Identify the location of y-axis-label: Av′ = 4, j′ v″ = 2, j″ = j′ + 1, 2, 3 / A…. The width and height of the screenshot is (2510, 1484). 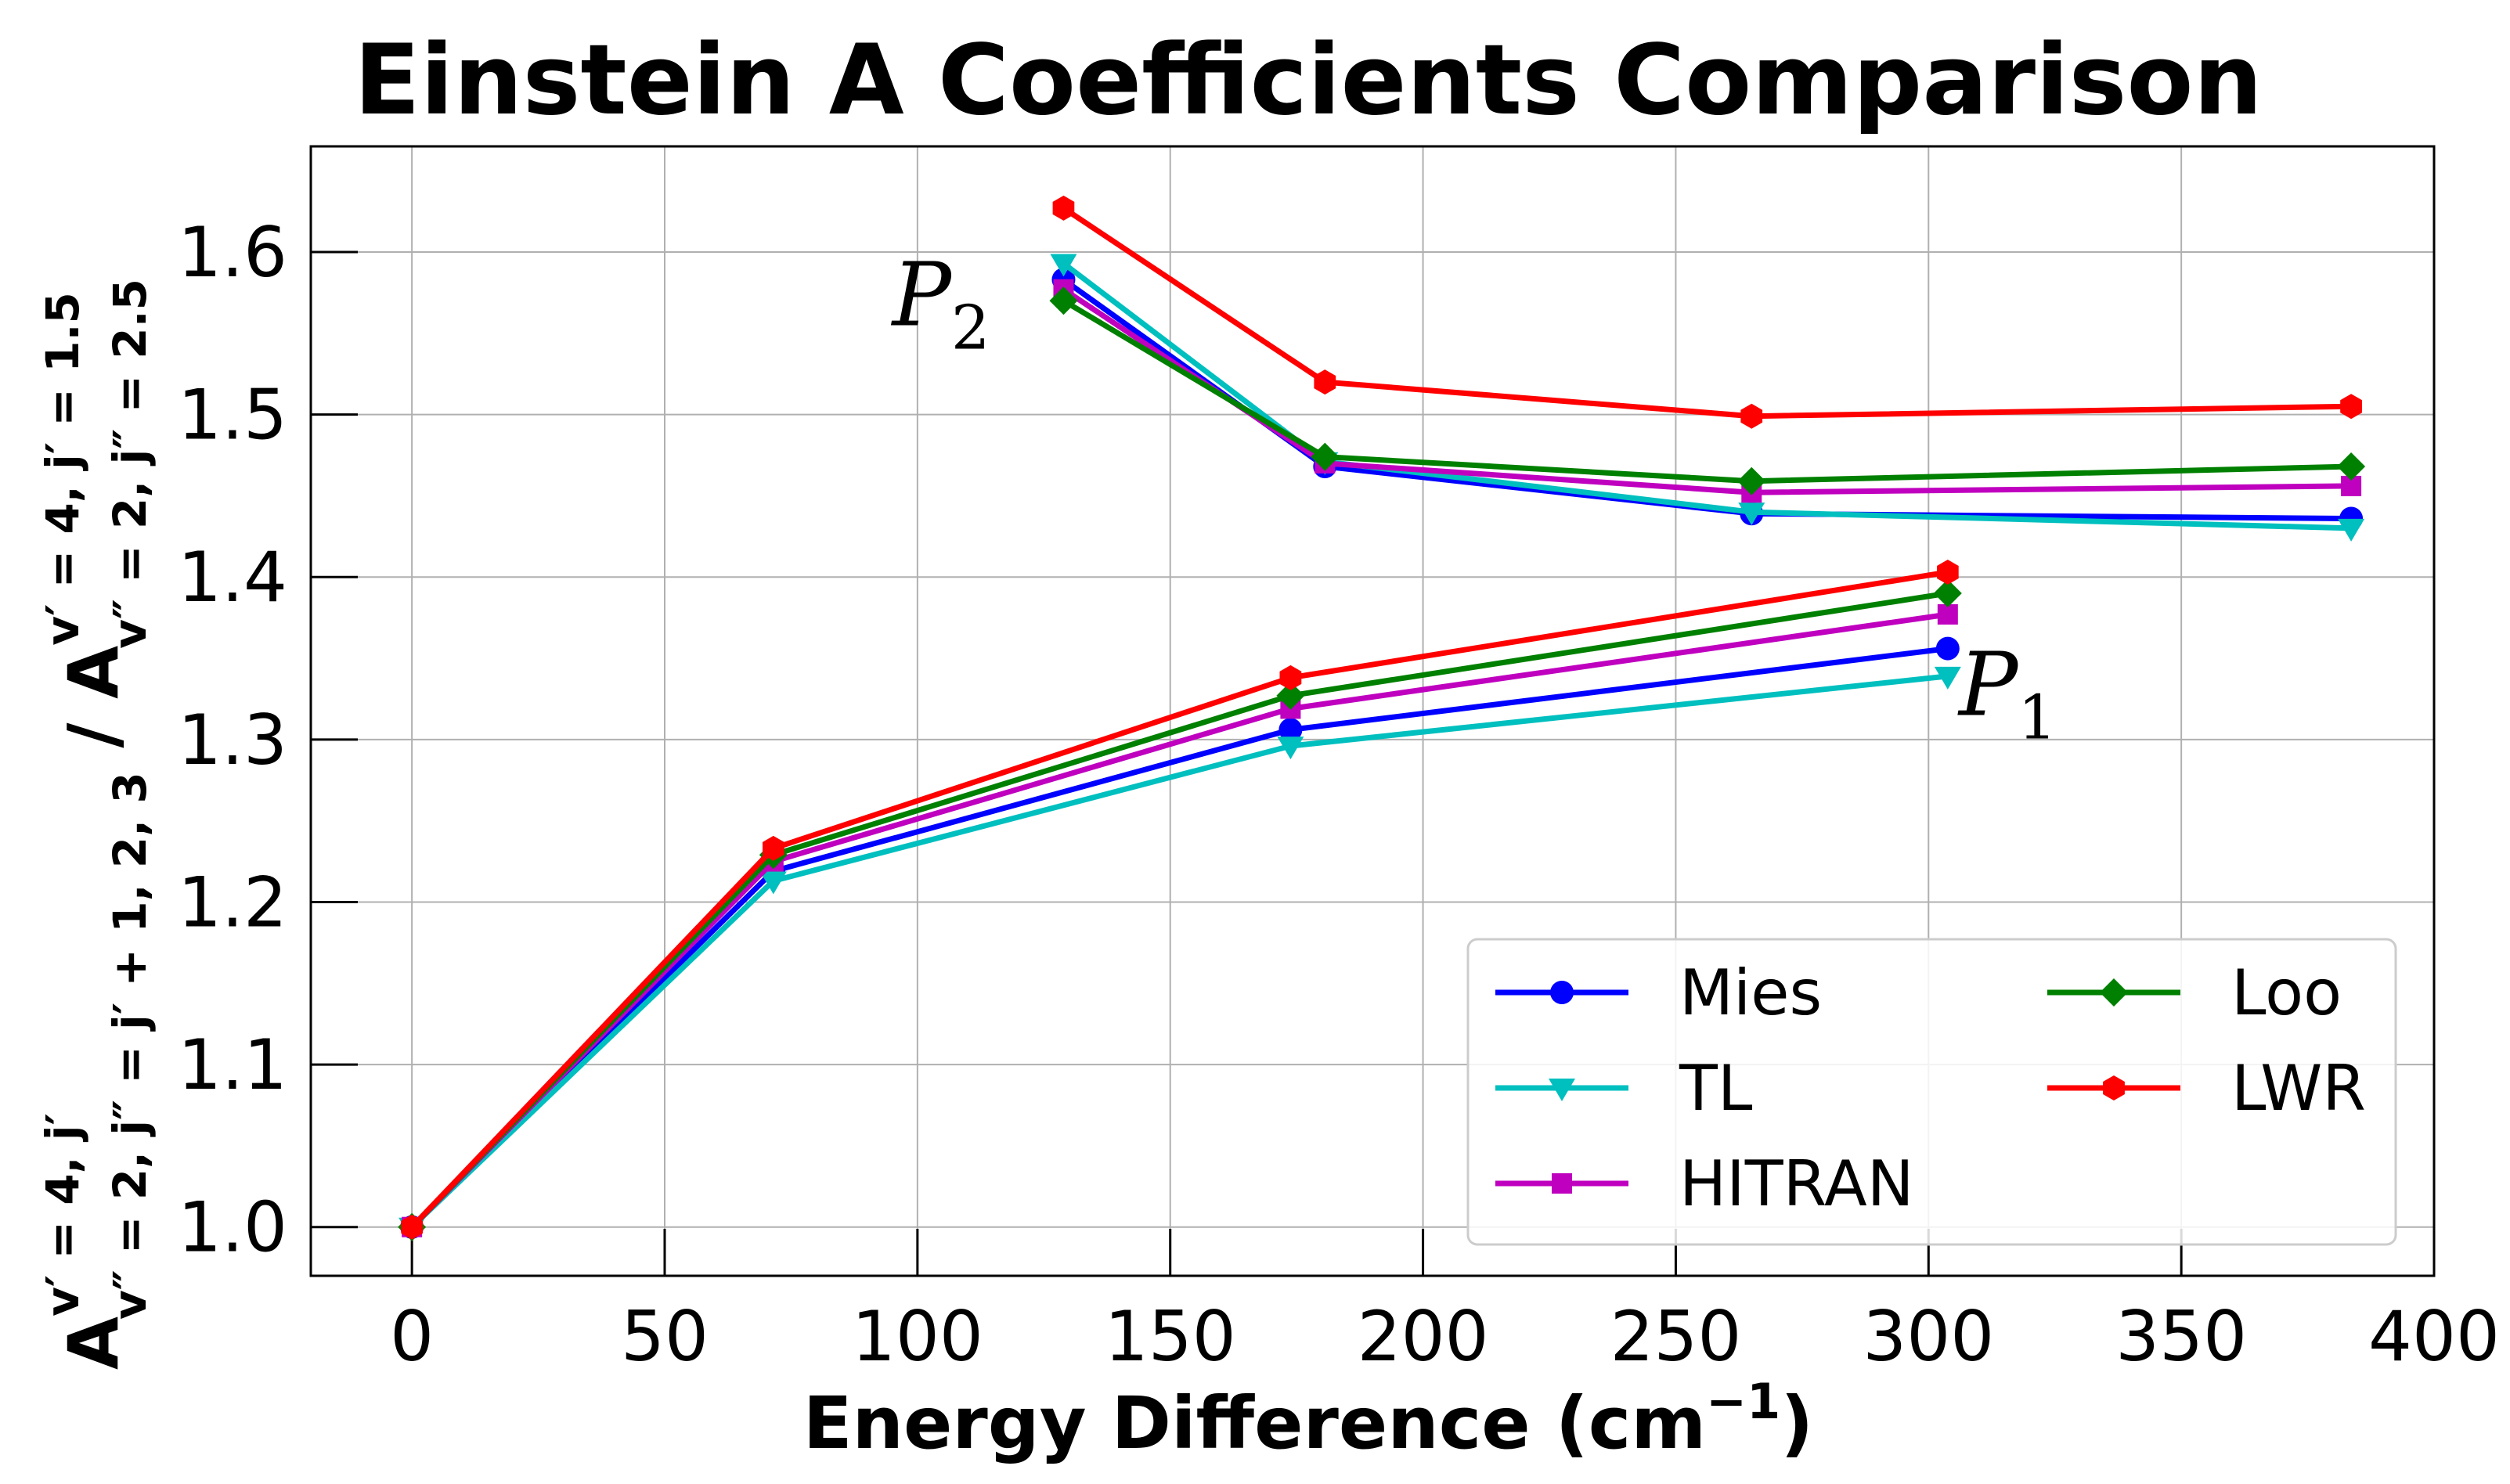
(96, 825).